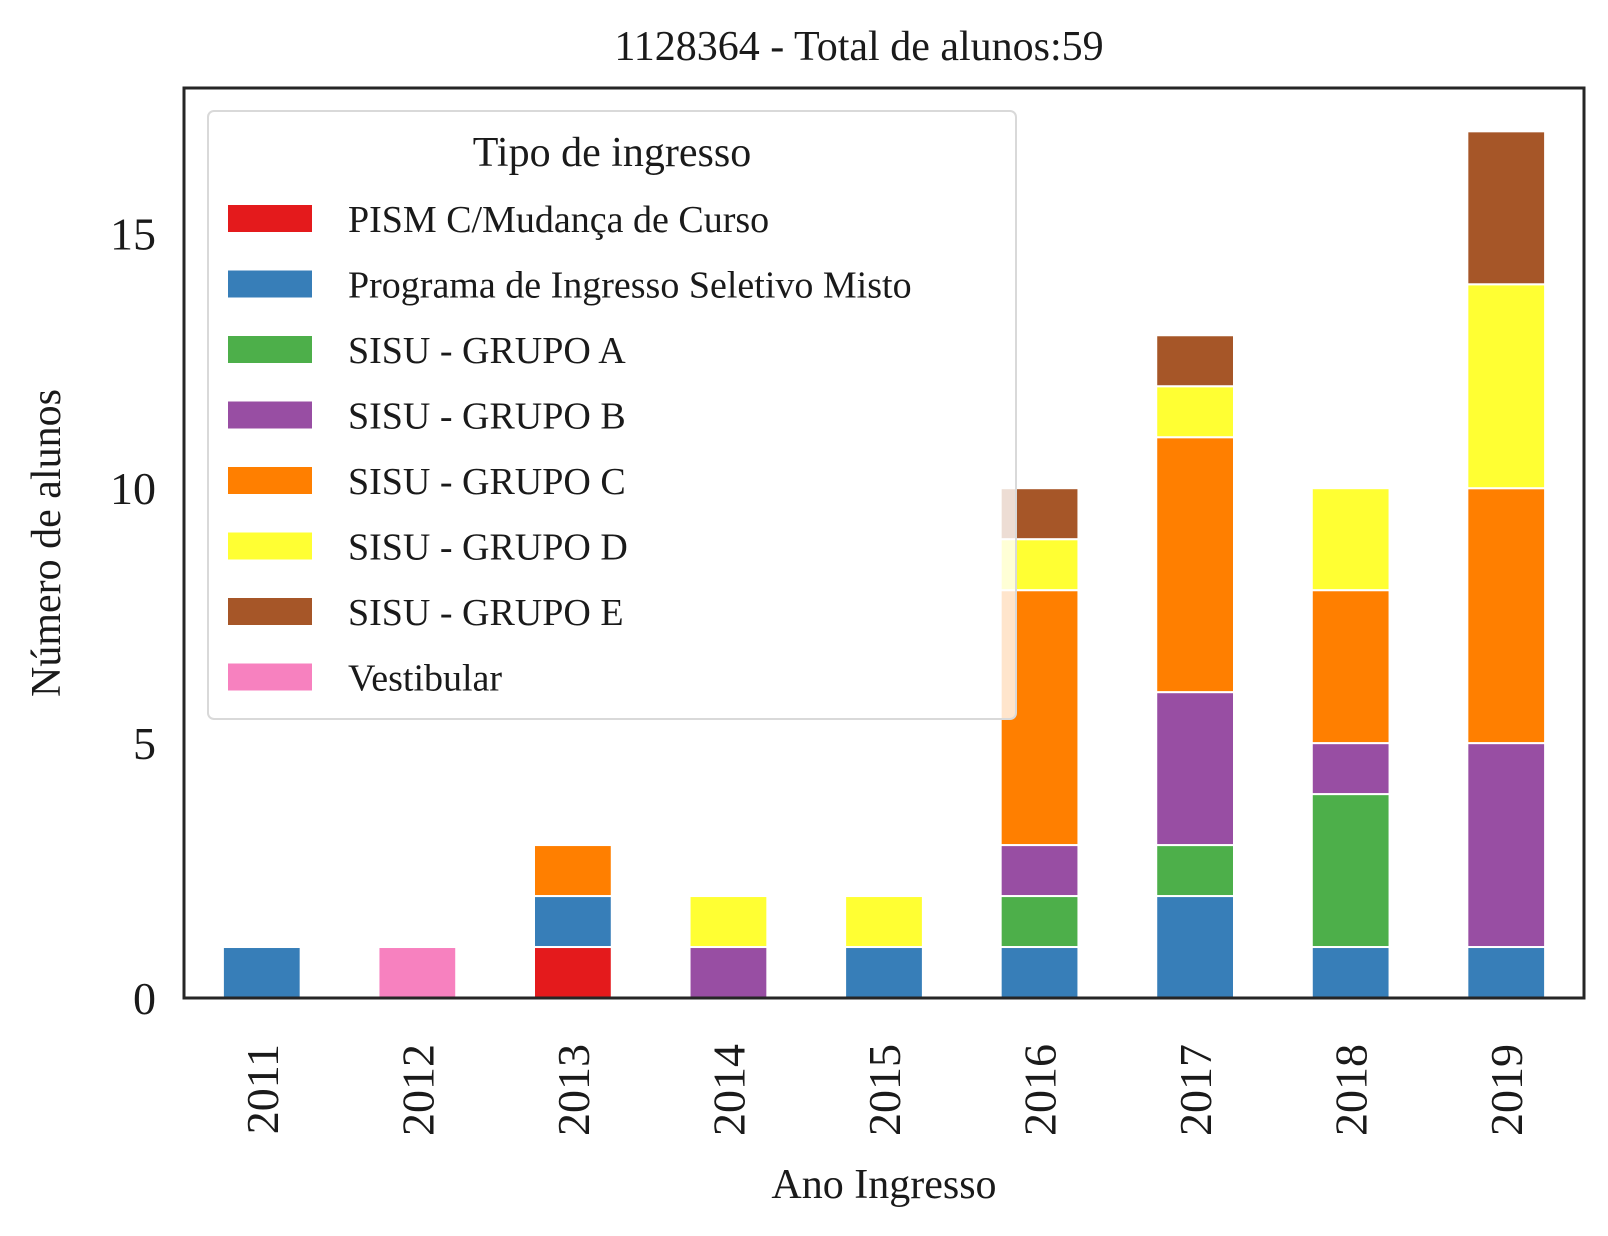 Image resolution: width=1608 pixels, height=1236 pixels. I want to click on y-tick-label: 15, so click(133, 233).